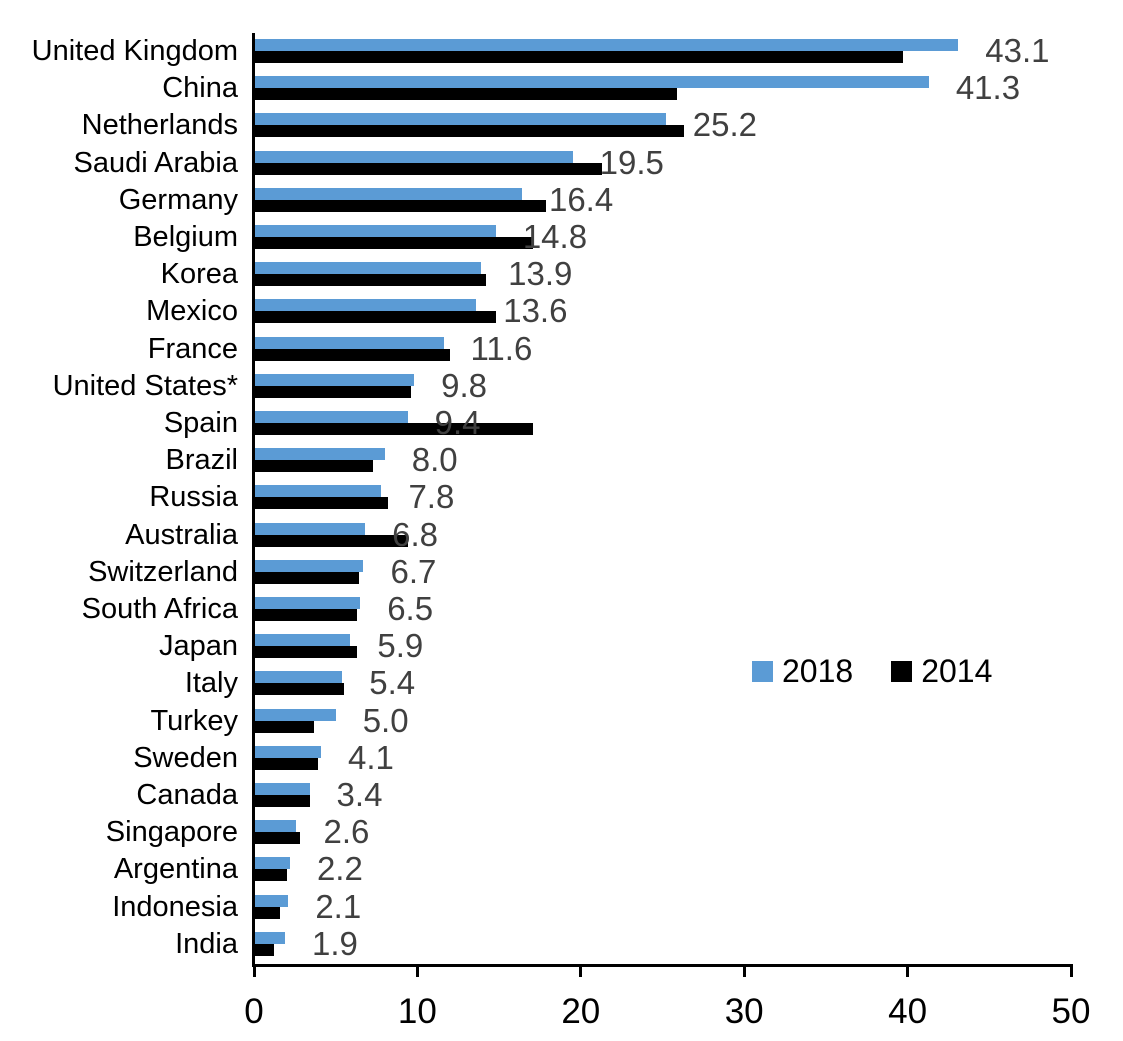  What do you see at coordinates (988, 88) in the screenshot?
I see `data-label-2018: 41.3` at bounding box center [988, 88].